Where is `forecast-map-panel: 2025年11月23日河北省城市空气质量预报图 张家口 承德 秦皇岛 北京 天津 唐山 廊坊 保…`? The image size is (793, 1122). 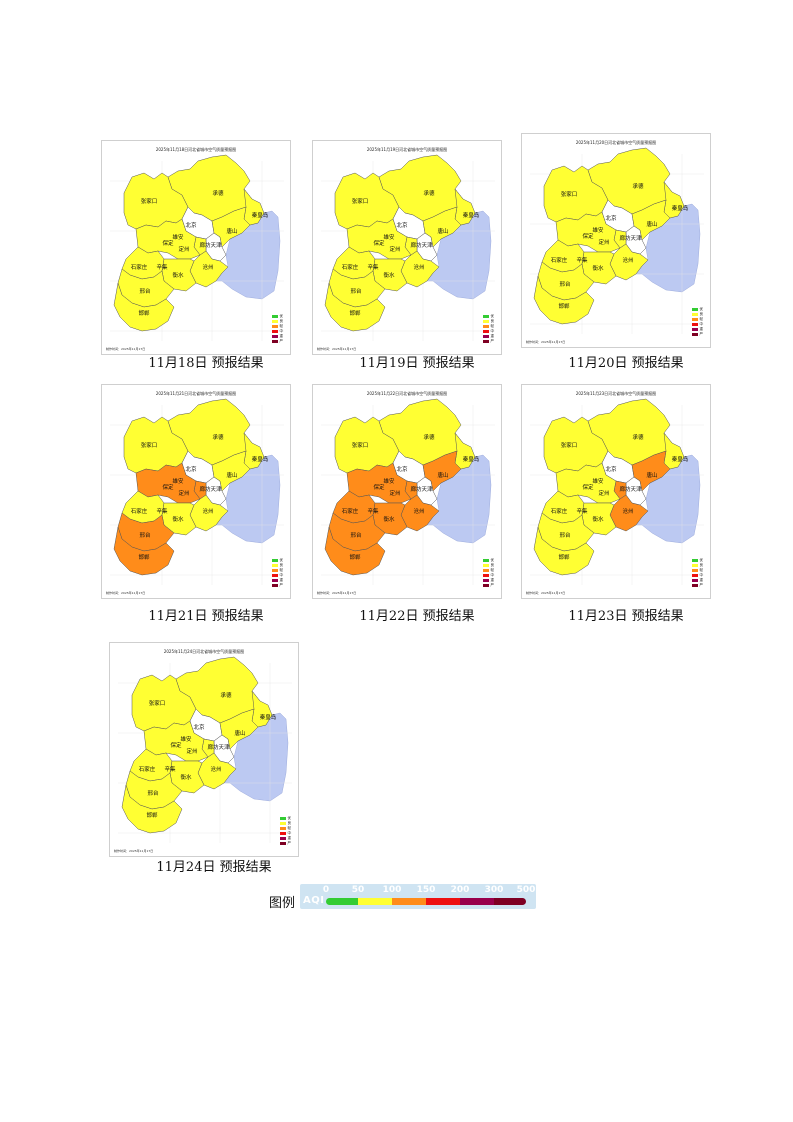
forecast-map-panel: 2025年11月23日河北省城市空气质量预报图 张家口 承德 秦皇岛 北京 天津 唐山 廊坊 保… is located at coordinates (616, 491).